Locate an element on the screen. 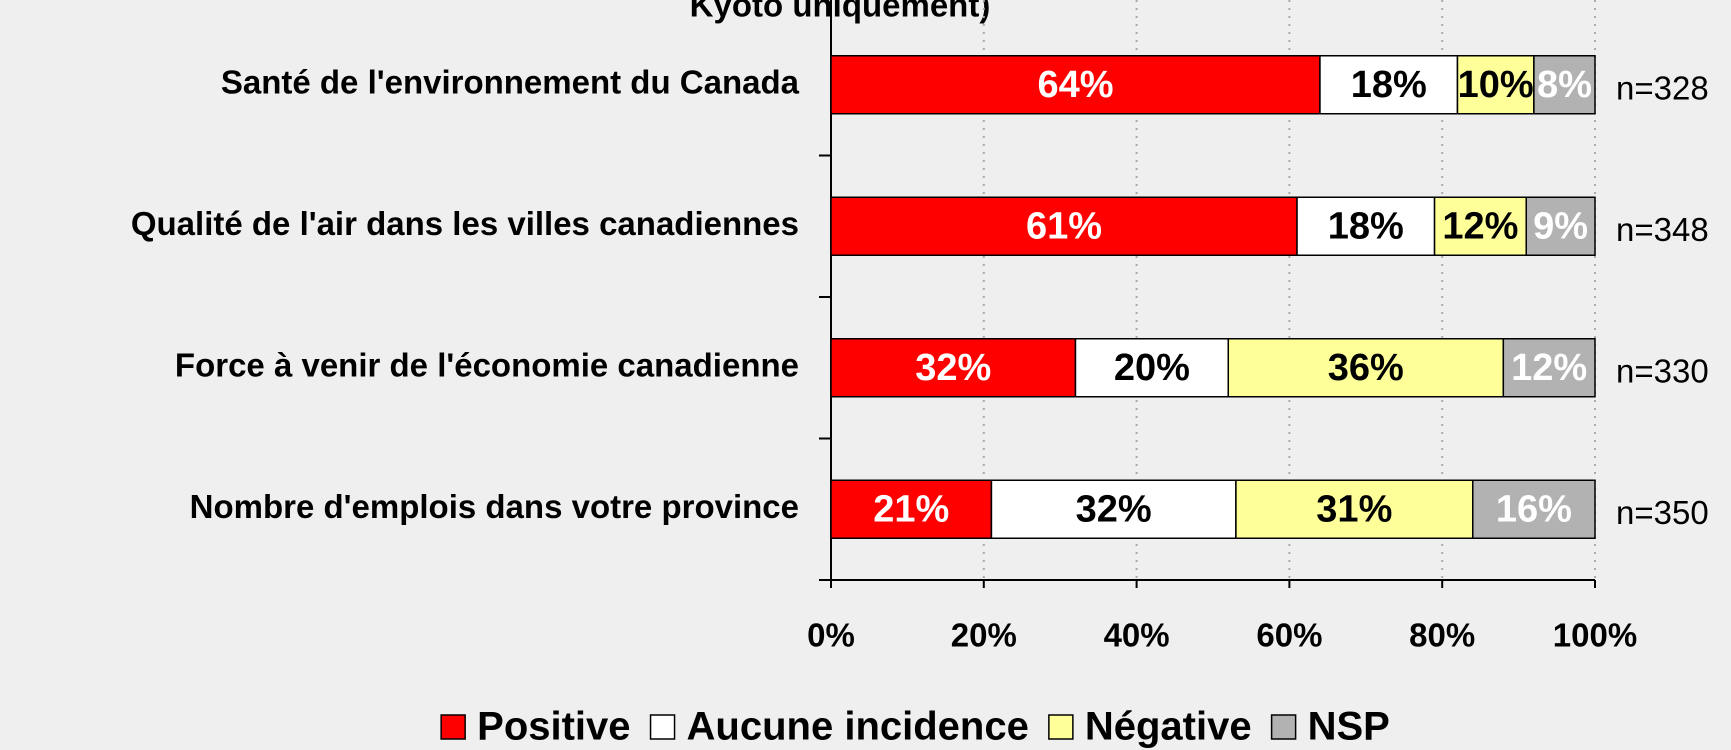  data-label: 31% is located at coordinates (1354, 509).